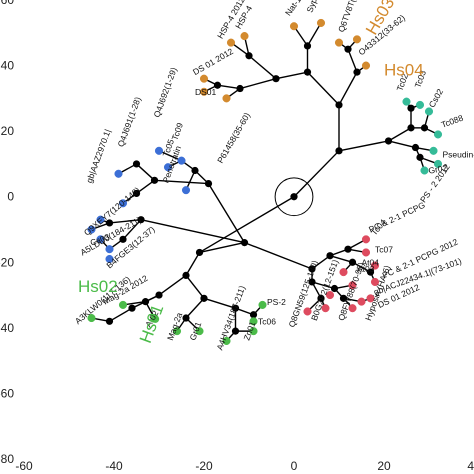 Image resolution: width=474 pixels, height=474 pixels. I want to click on x-tick-label: -60, so click(24, 466).